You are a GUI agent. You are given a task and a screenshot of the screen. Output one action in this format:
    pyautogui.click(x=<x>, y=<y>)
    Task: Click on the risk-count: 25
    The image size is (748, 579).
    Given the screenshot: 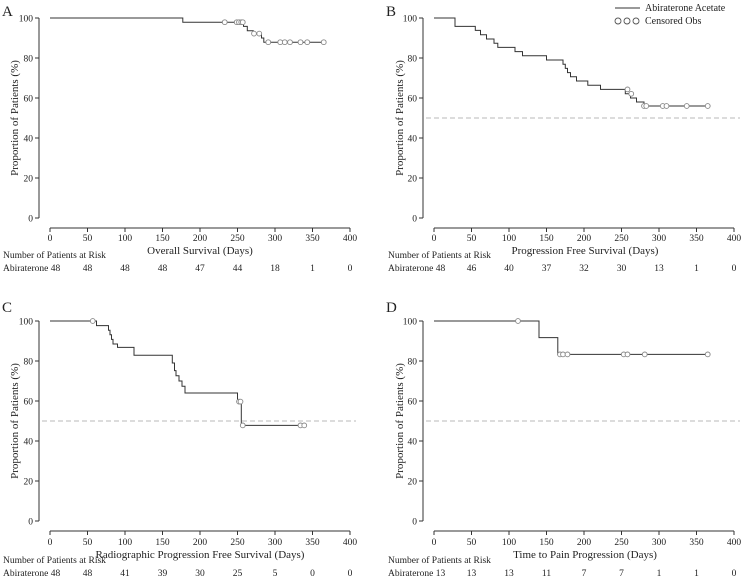 What is the action you would take?
    pyautogui.click(x=238, y=574)
    